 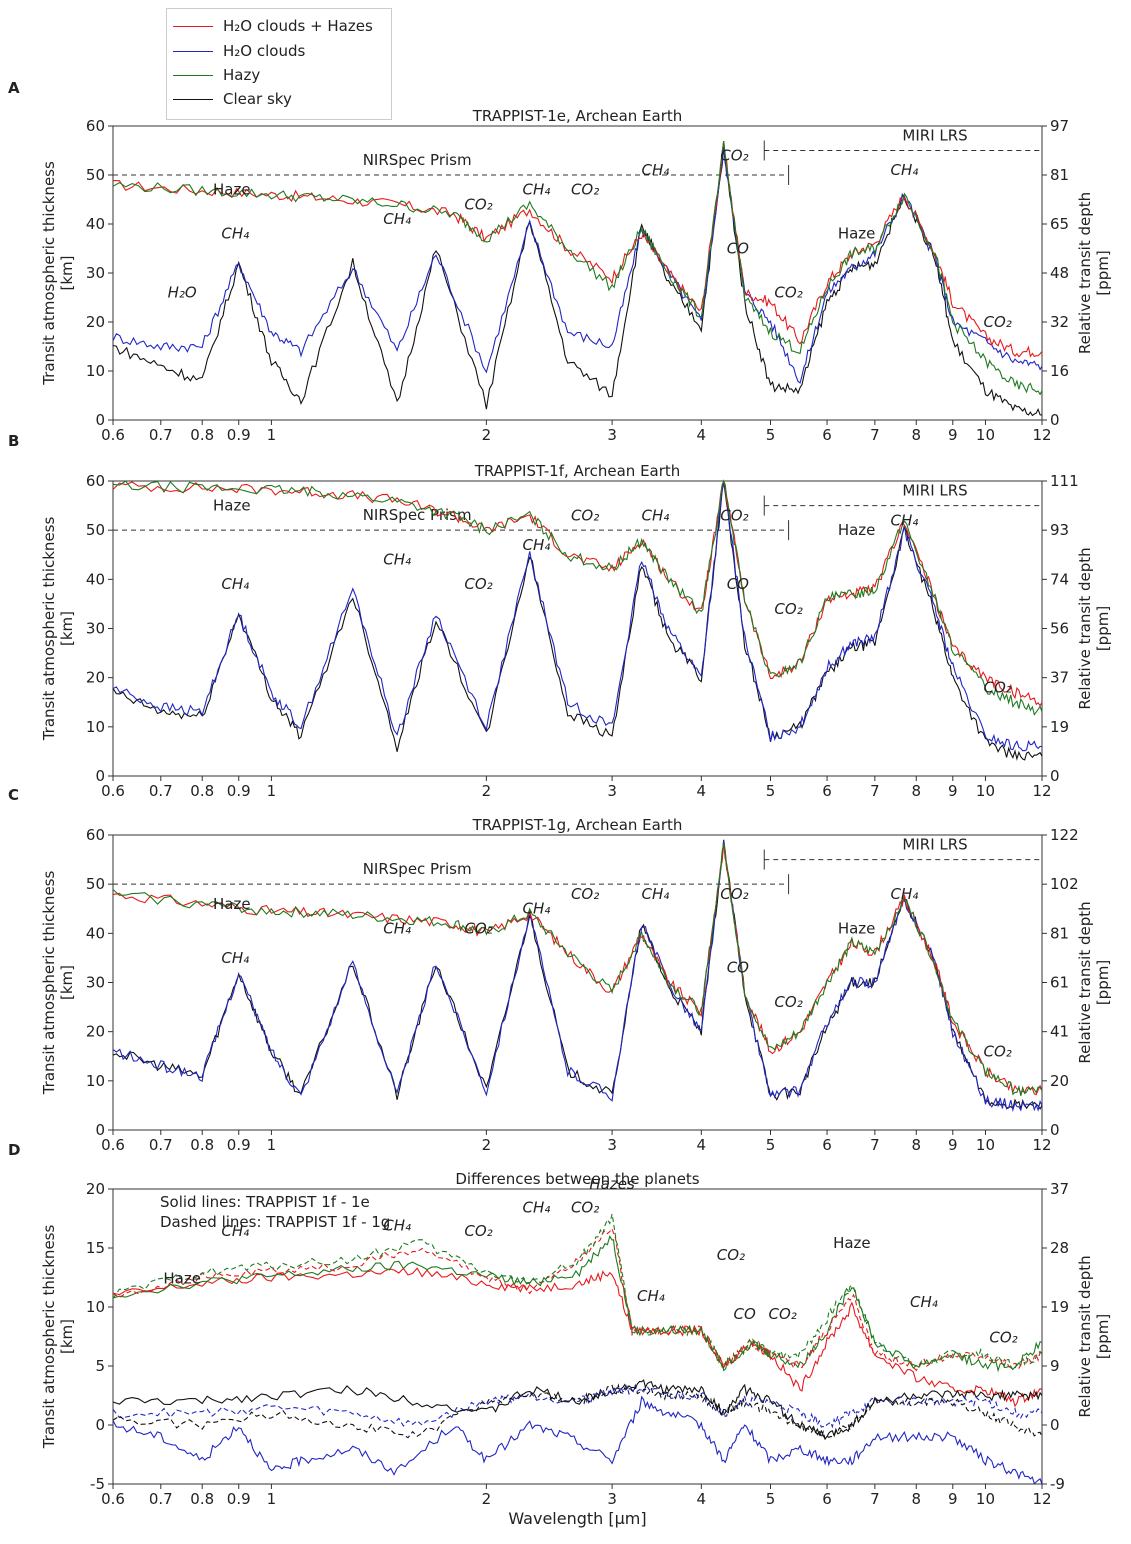 I want to click on x-tick-label: 10, so click(x=985, y=1499).